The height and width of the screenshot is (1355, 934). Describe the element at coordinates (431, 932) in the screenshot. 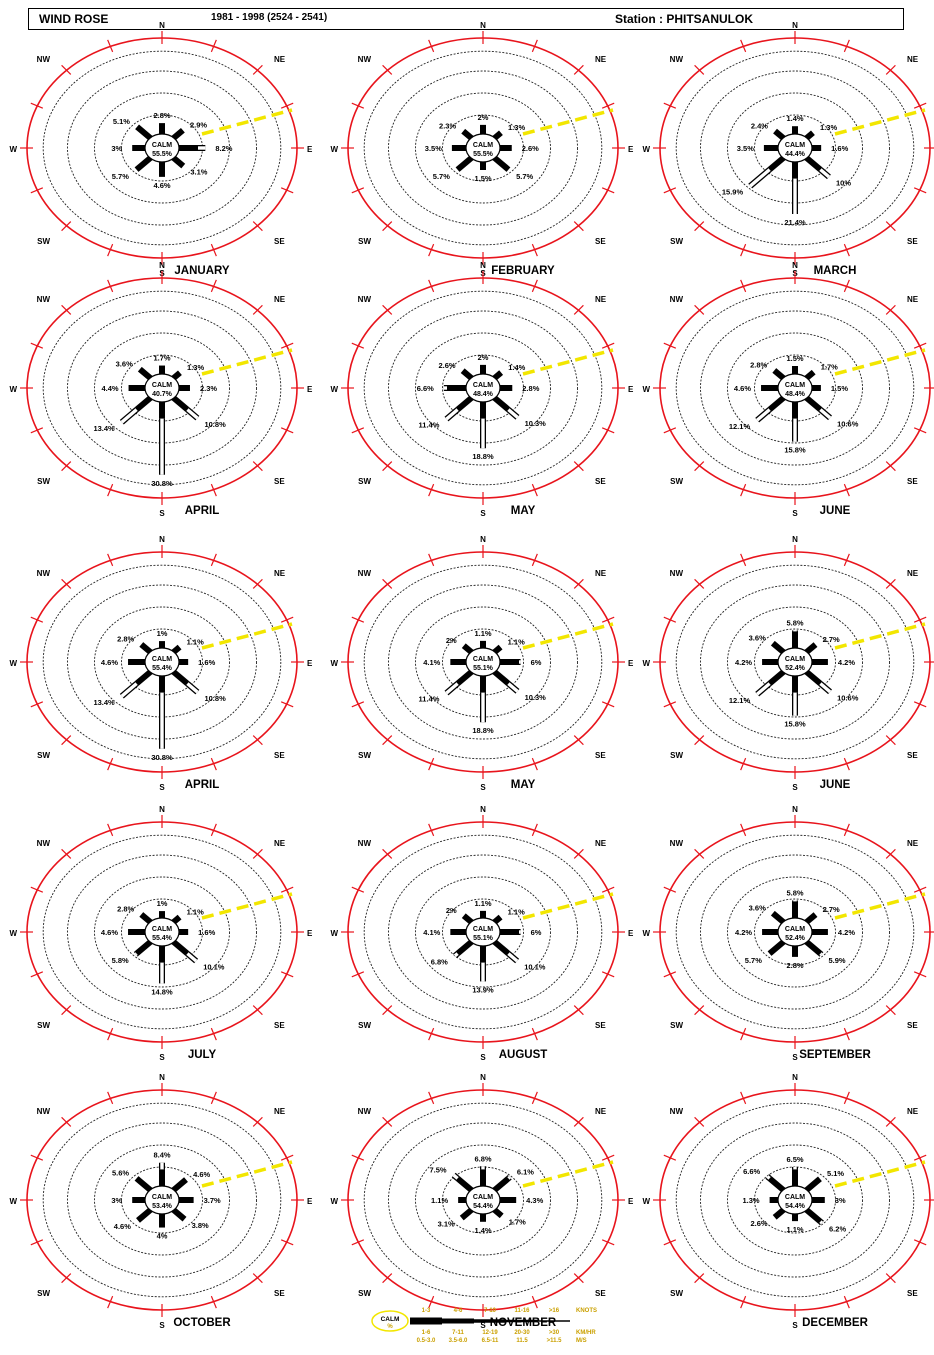

I see `direction-value: 4.1%` at that location.